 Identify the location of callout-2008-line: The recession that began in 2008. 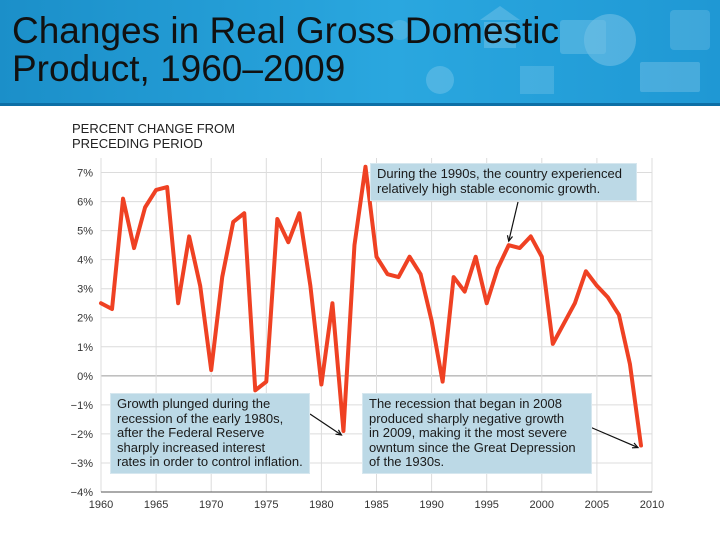
(465, 403).